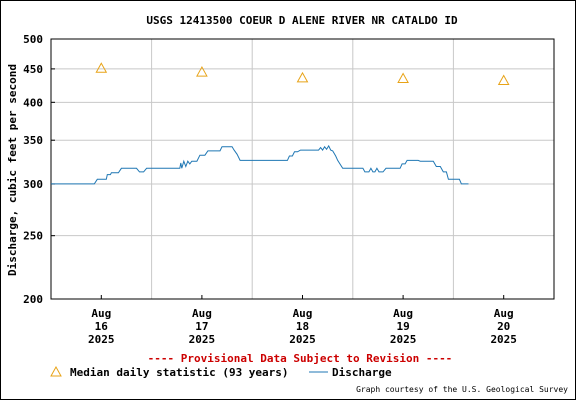  What do you see at coordinates (33, 69) in the screenshot?
I see `y-tick-label: 450` at bounding box center [33, 69].